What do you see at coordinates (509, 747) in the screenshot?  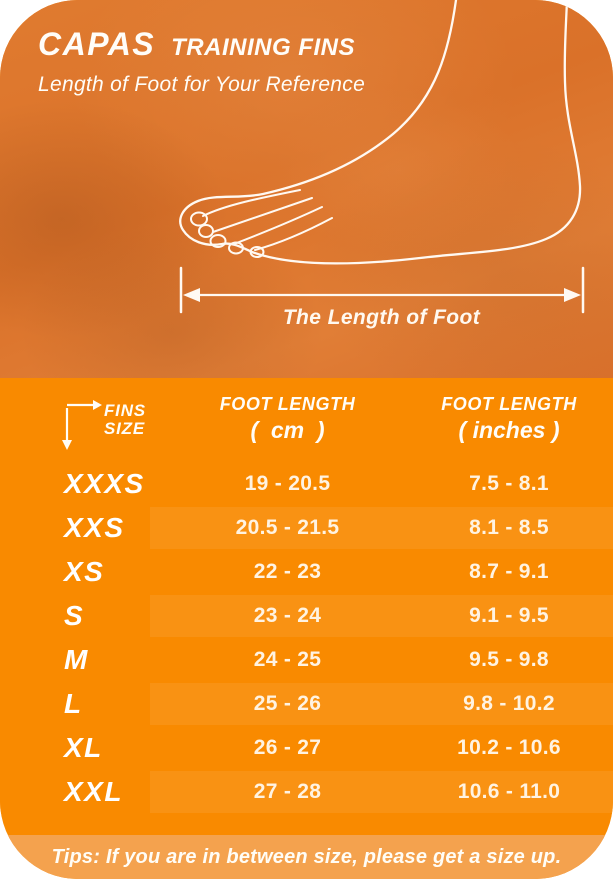 I see `inches-value: 10.2 - 10.6` at bounding box center [509, 747].